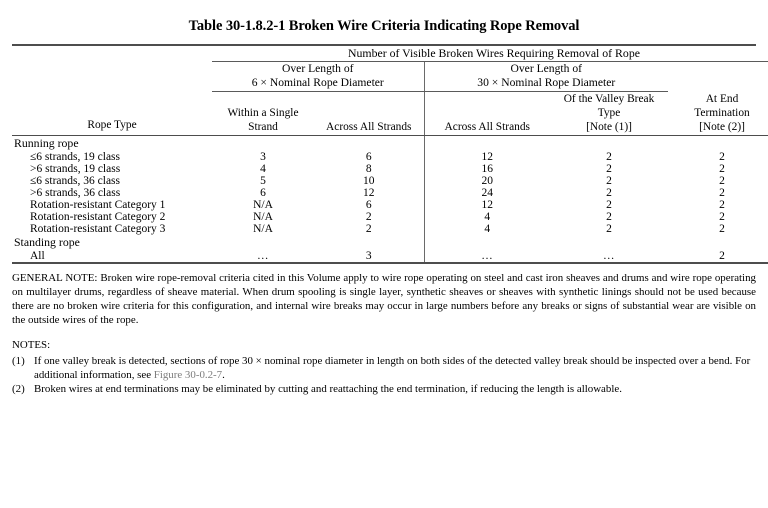 The height and width of the screenshot is (508, 768). What do you see at coordinates (75, 168) in the screenshot?
I see `cell-rope-type: >6 strands, 19 class` at bounding box center [75, 168].